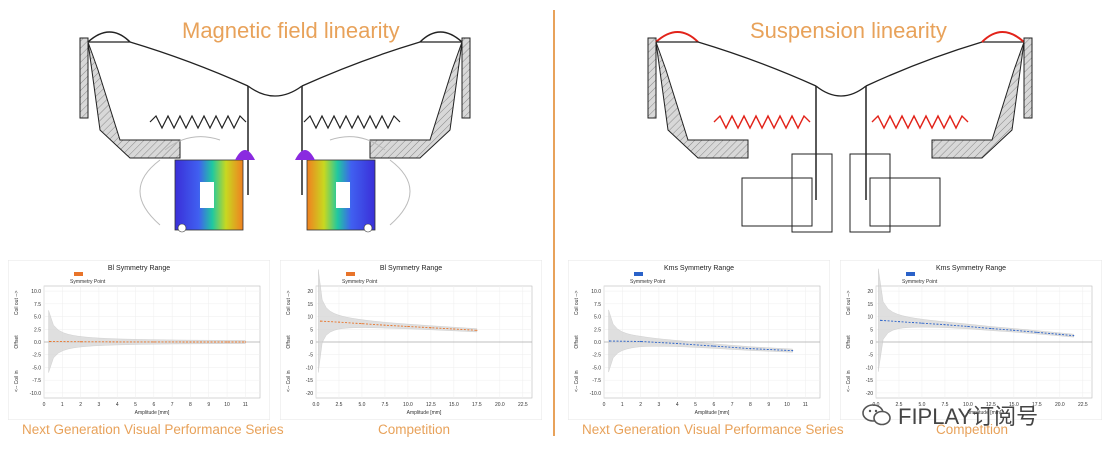 The height and width of the screenshot is (463, 1104). What do you see at coordinates (870, 318) in the screenshot?
I see `y-tick-label: 10` at bounding box center [870, 318].